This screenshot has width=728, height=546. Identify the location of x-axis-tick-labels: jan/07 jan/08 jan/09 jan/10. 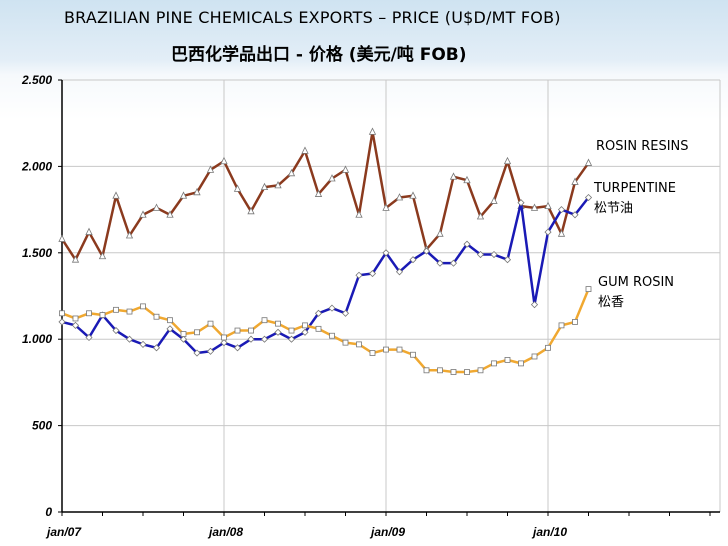
(306, 532).